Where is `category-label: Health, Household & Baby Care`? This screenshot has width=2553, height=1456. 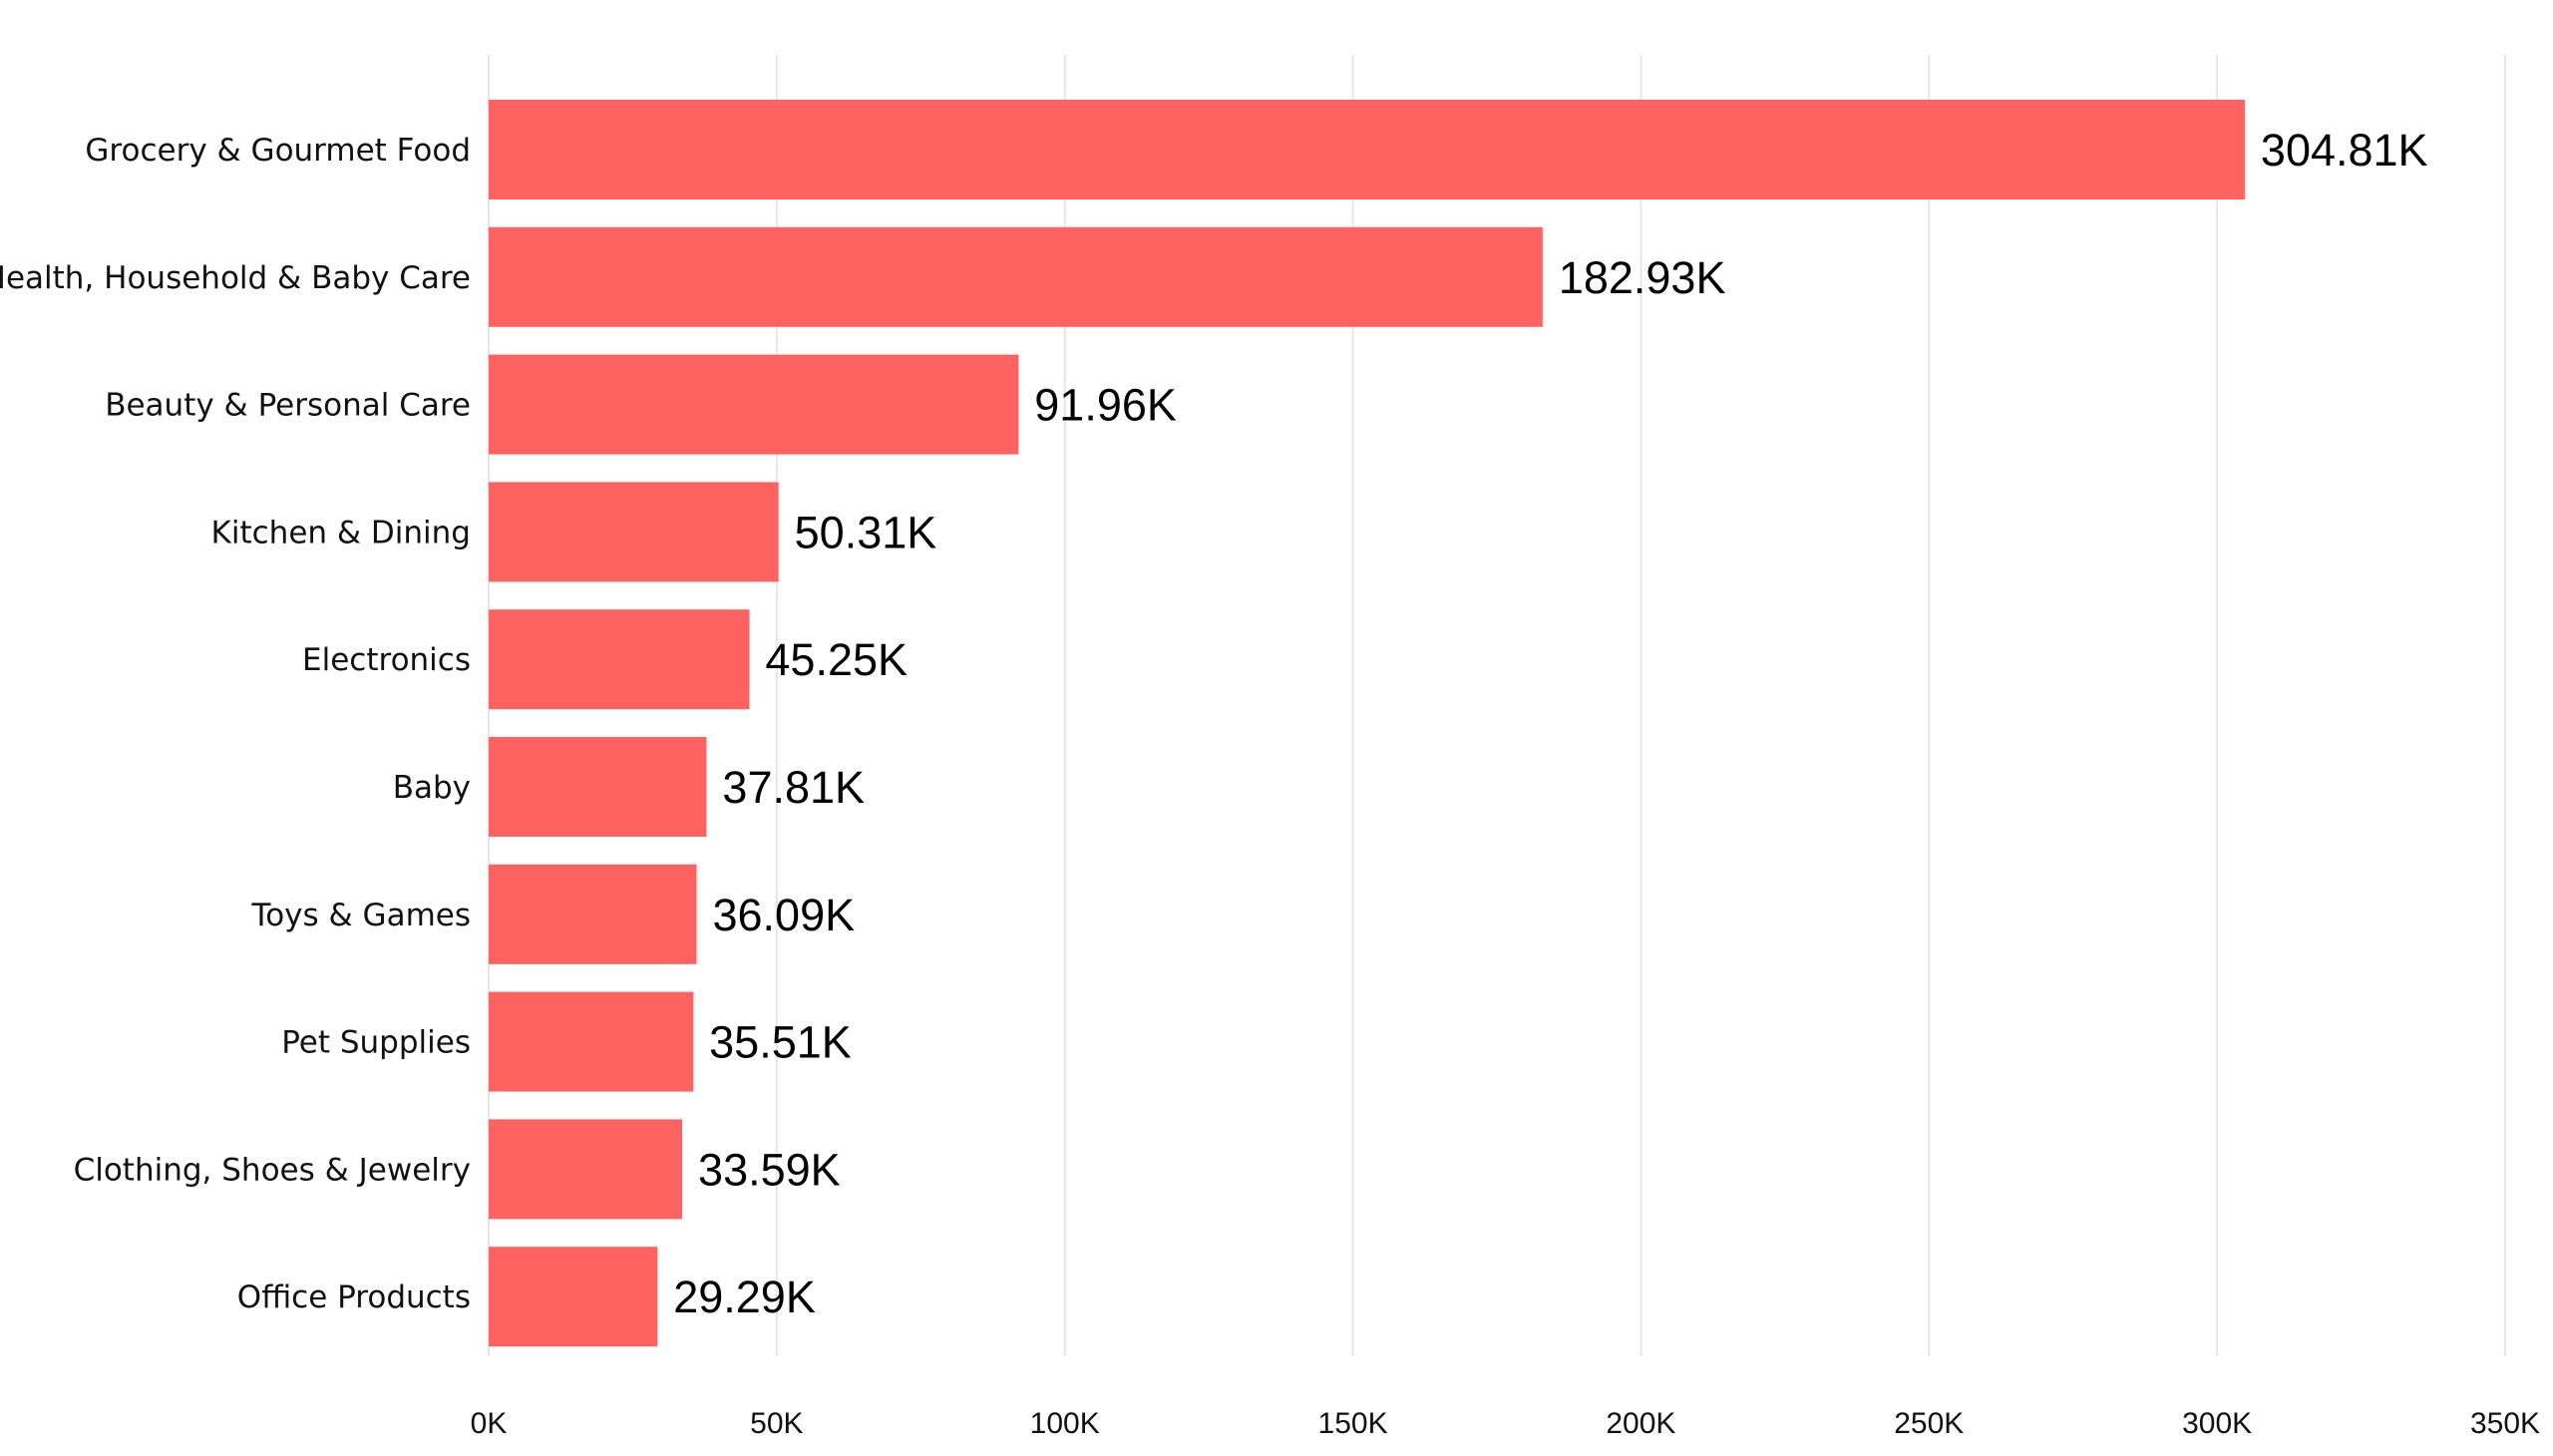 category-label: Health, Household & Baby Care is located at coordinates (236, 278).